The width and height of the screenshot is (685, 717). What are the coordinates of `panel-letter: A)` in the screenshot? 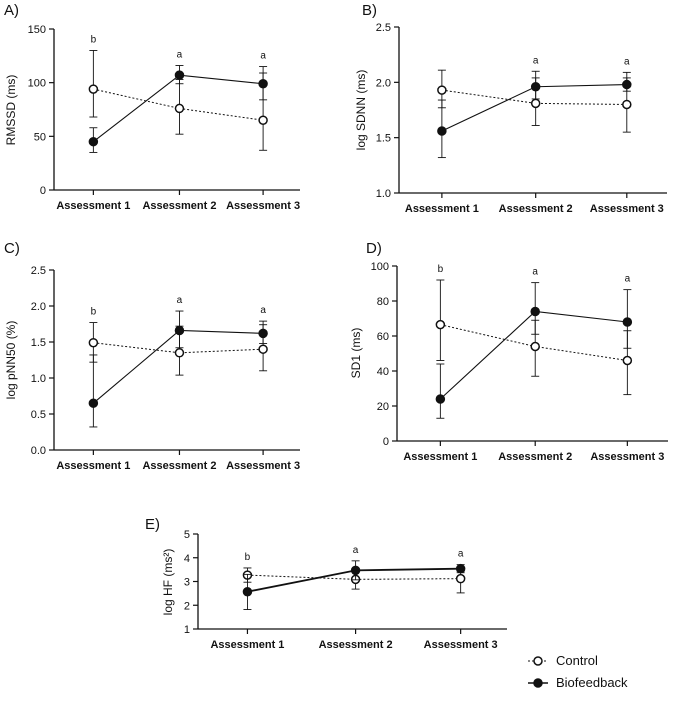 It's located at (11, 10).